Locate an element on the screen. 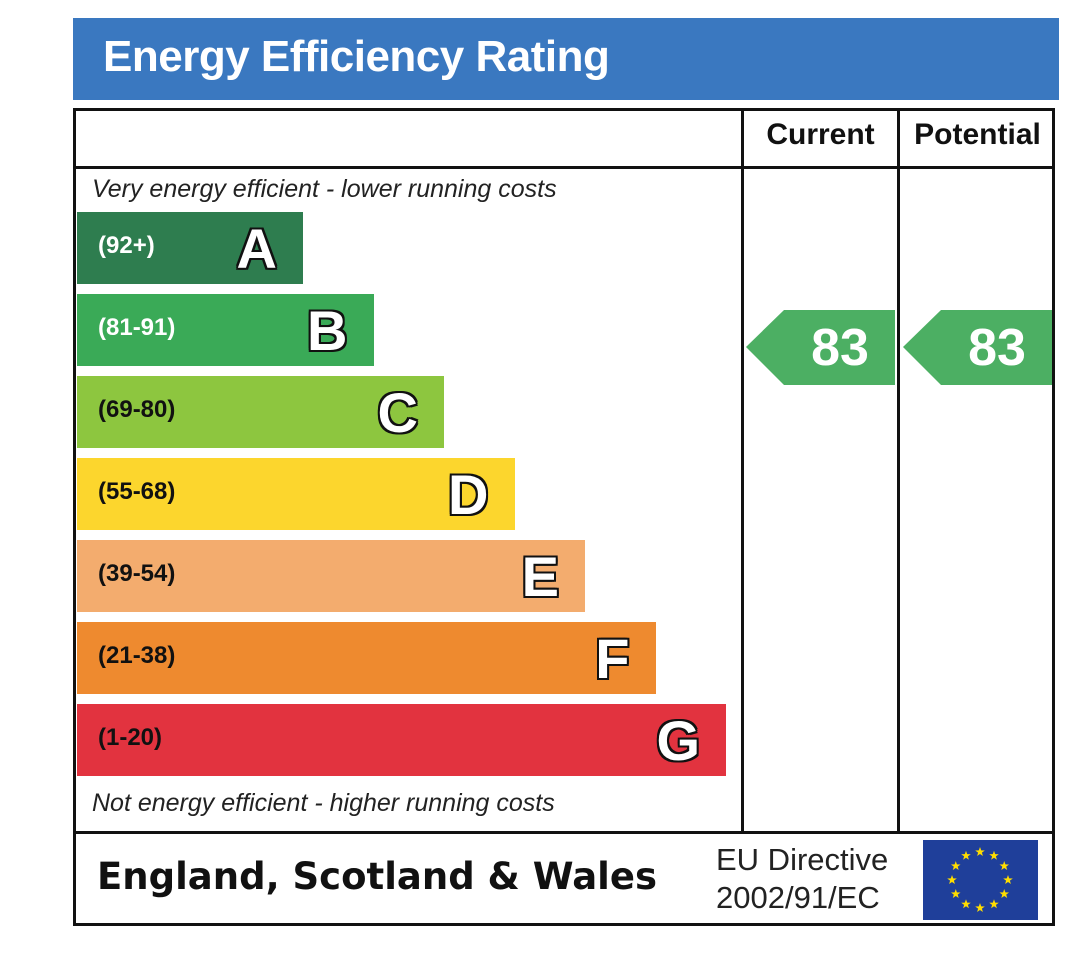 The width and height of the screenshot is (1086, 964). band-range-label: (81-91) is located at coordinates (137, 327).